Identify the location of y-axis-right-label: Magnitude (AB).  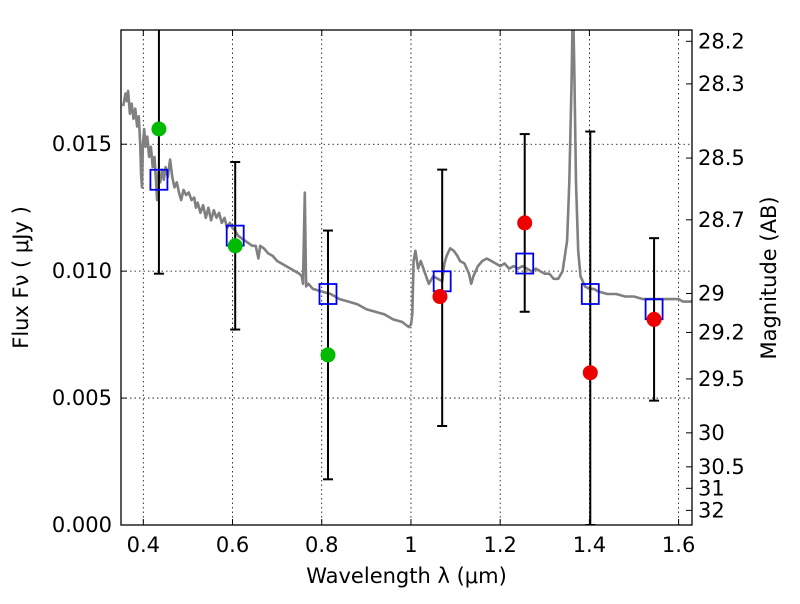
(769, 277).